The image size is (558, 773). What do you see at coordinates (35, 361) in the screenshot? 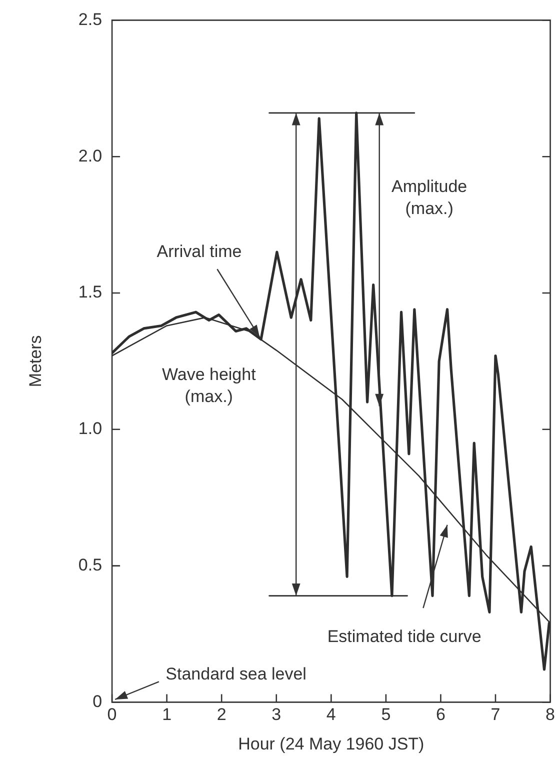
I see `y-axis-title: Meters` at bounding box center [35, 361].